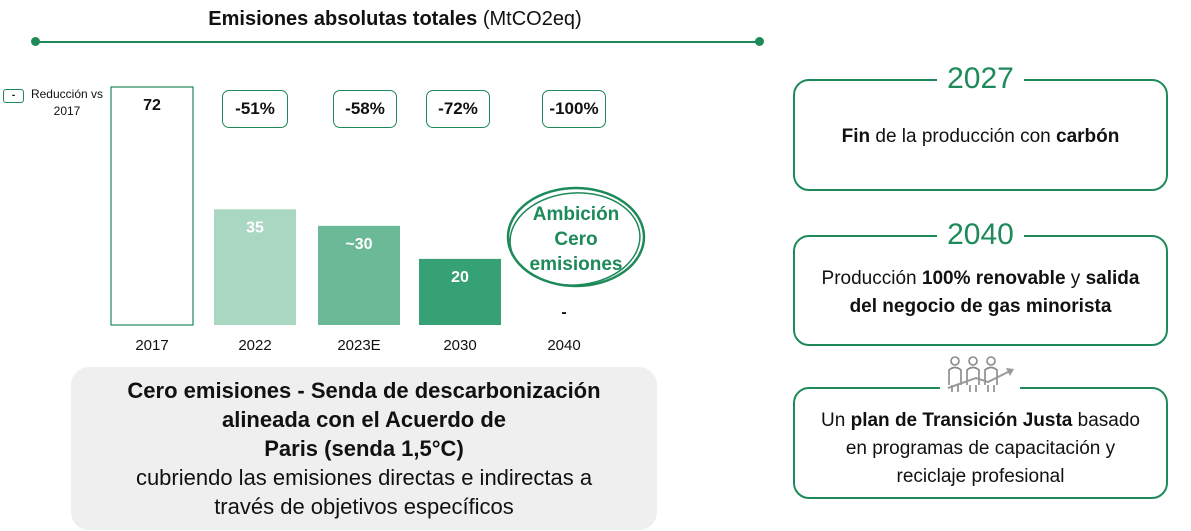 The width and height of the screenshot is (1191, 531). What do you see at coordinates (836, 420) in the screenshot?
I see `card3-text-1: Un` at bounding box center [836, 420].